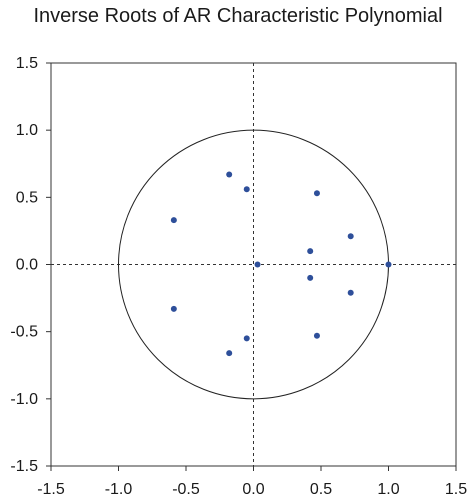  I want to click on y-tick-label: 1.0, so click(27, 130).